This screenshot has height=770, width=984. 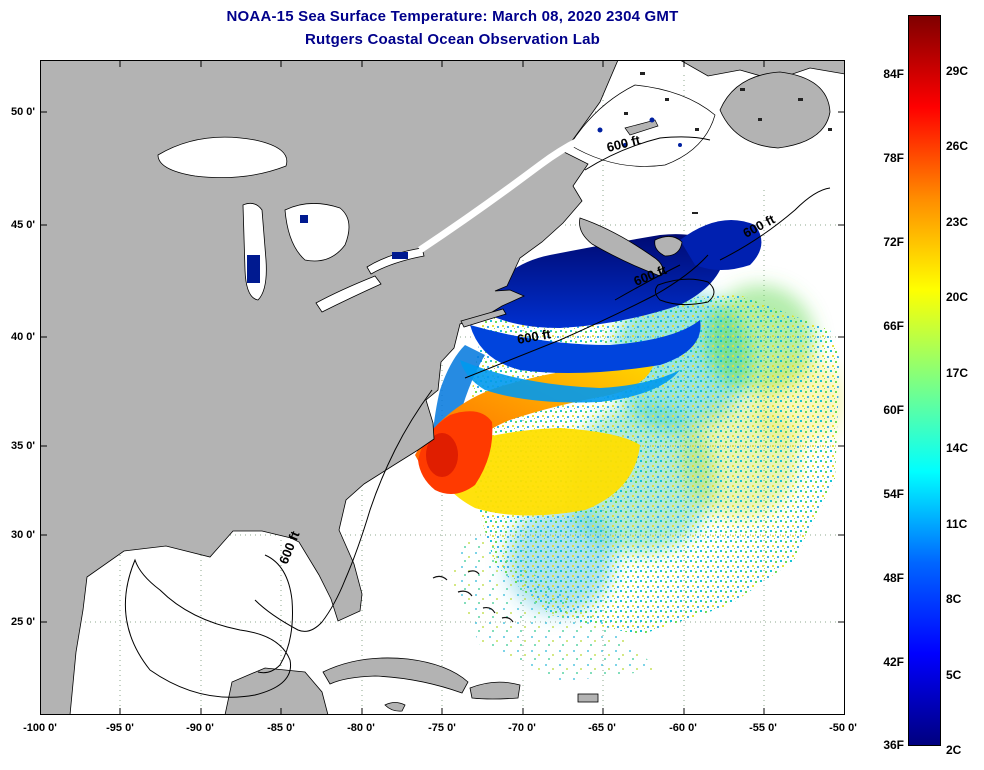 I want to click on colorbar-f-label: 60F, so click(x=893, y=410).